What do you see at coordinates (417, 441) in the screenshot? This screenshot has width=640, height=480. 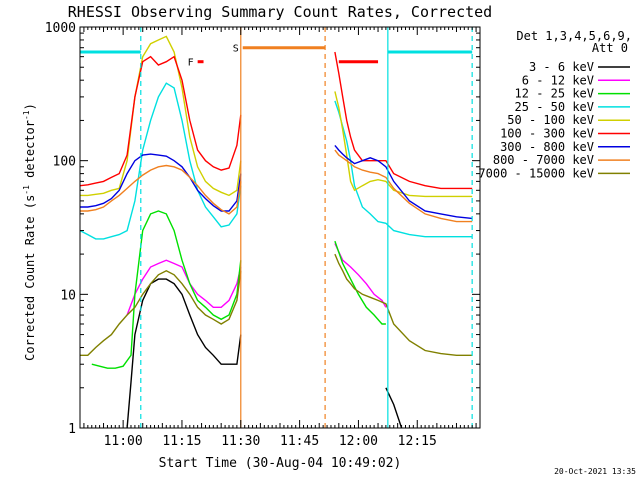 I see `x-tick-label: 12:15` at bounding box center [417, 441].